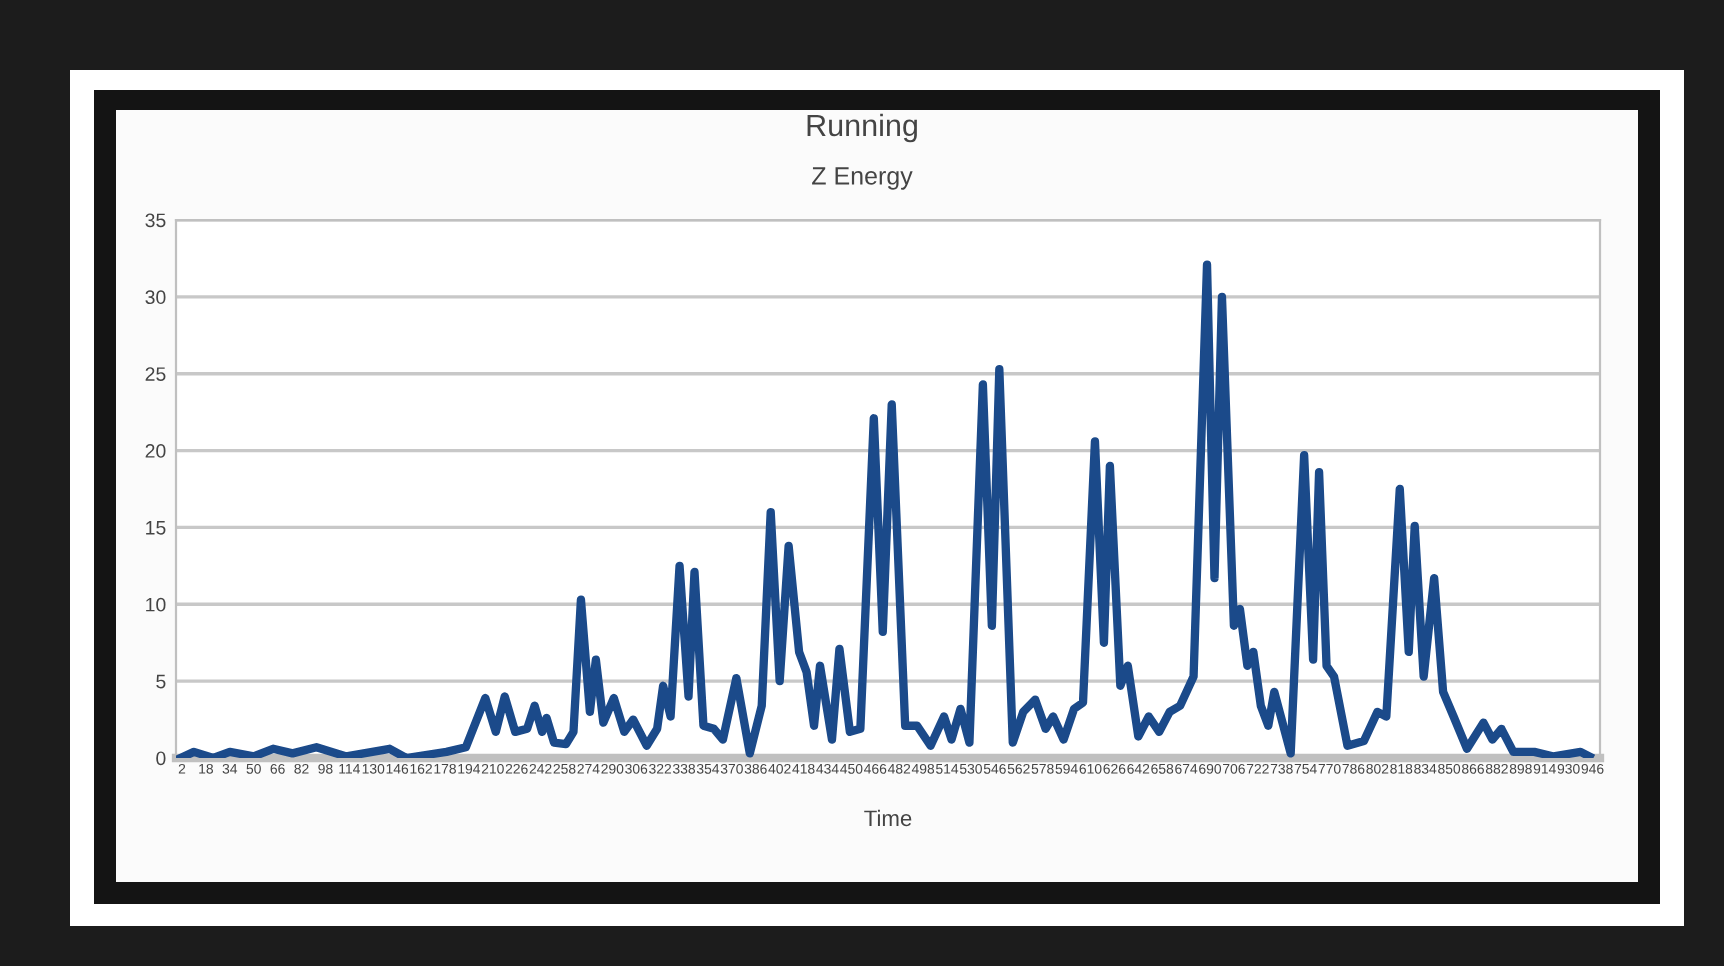  Describe the element at coordinates (888, 818) in the screenshot. I see `x-axis-title: Time` at that location.